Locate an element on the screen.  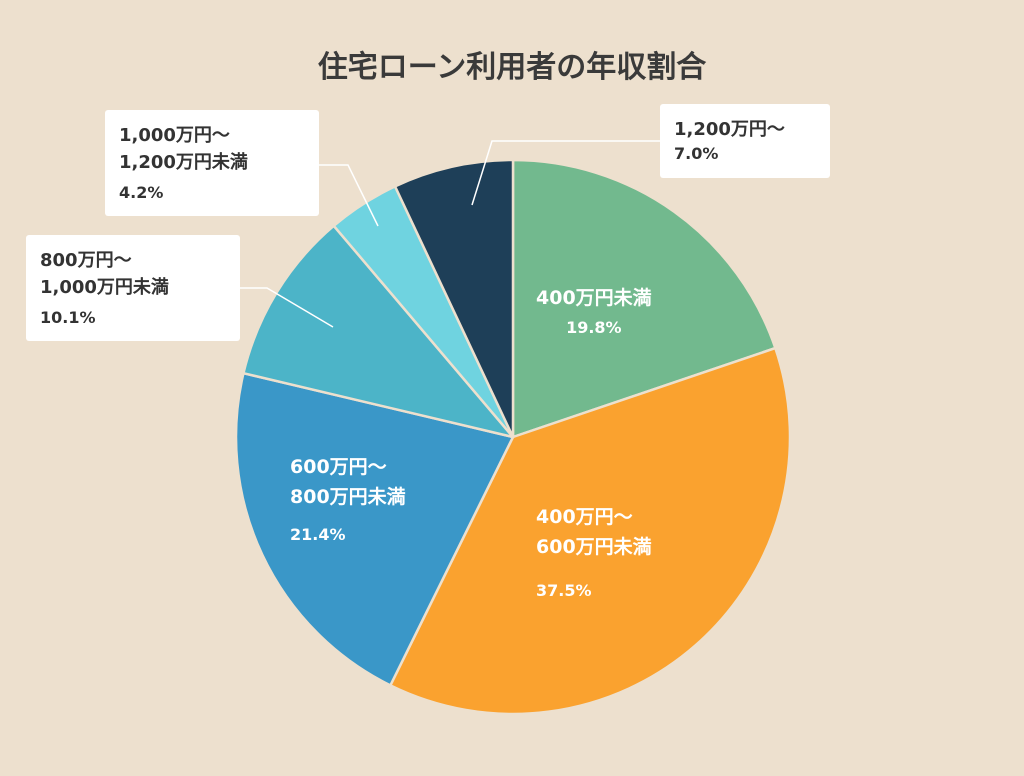
slice-label-600-800: 600万円〜 800万円未満 21.4% is located at coordinates (348, 499).